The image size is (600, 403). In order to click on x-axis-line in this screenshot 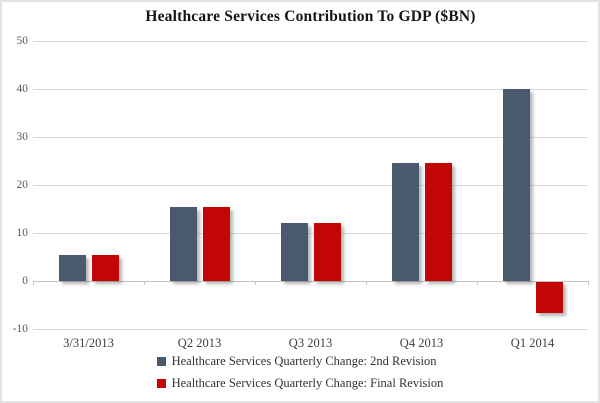, I will do `click(310, 281)`.